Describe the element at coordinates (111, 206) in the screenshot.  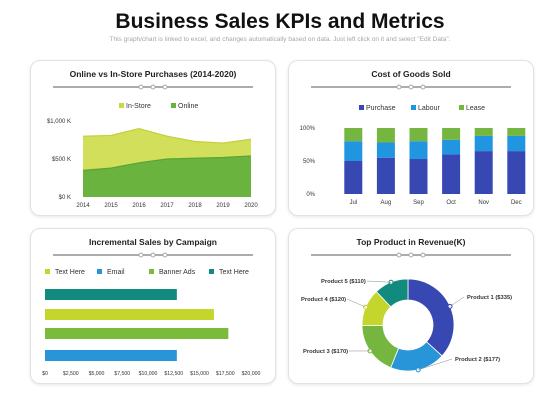
I see `x-tick-label: 2015` at that location.